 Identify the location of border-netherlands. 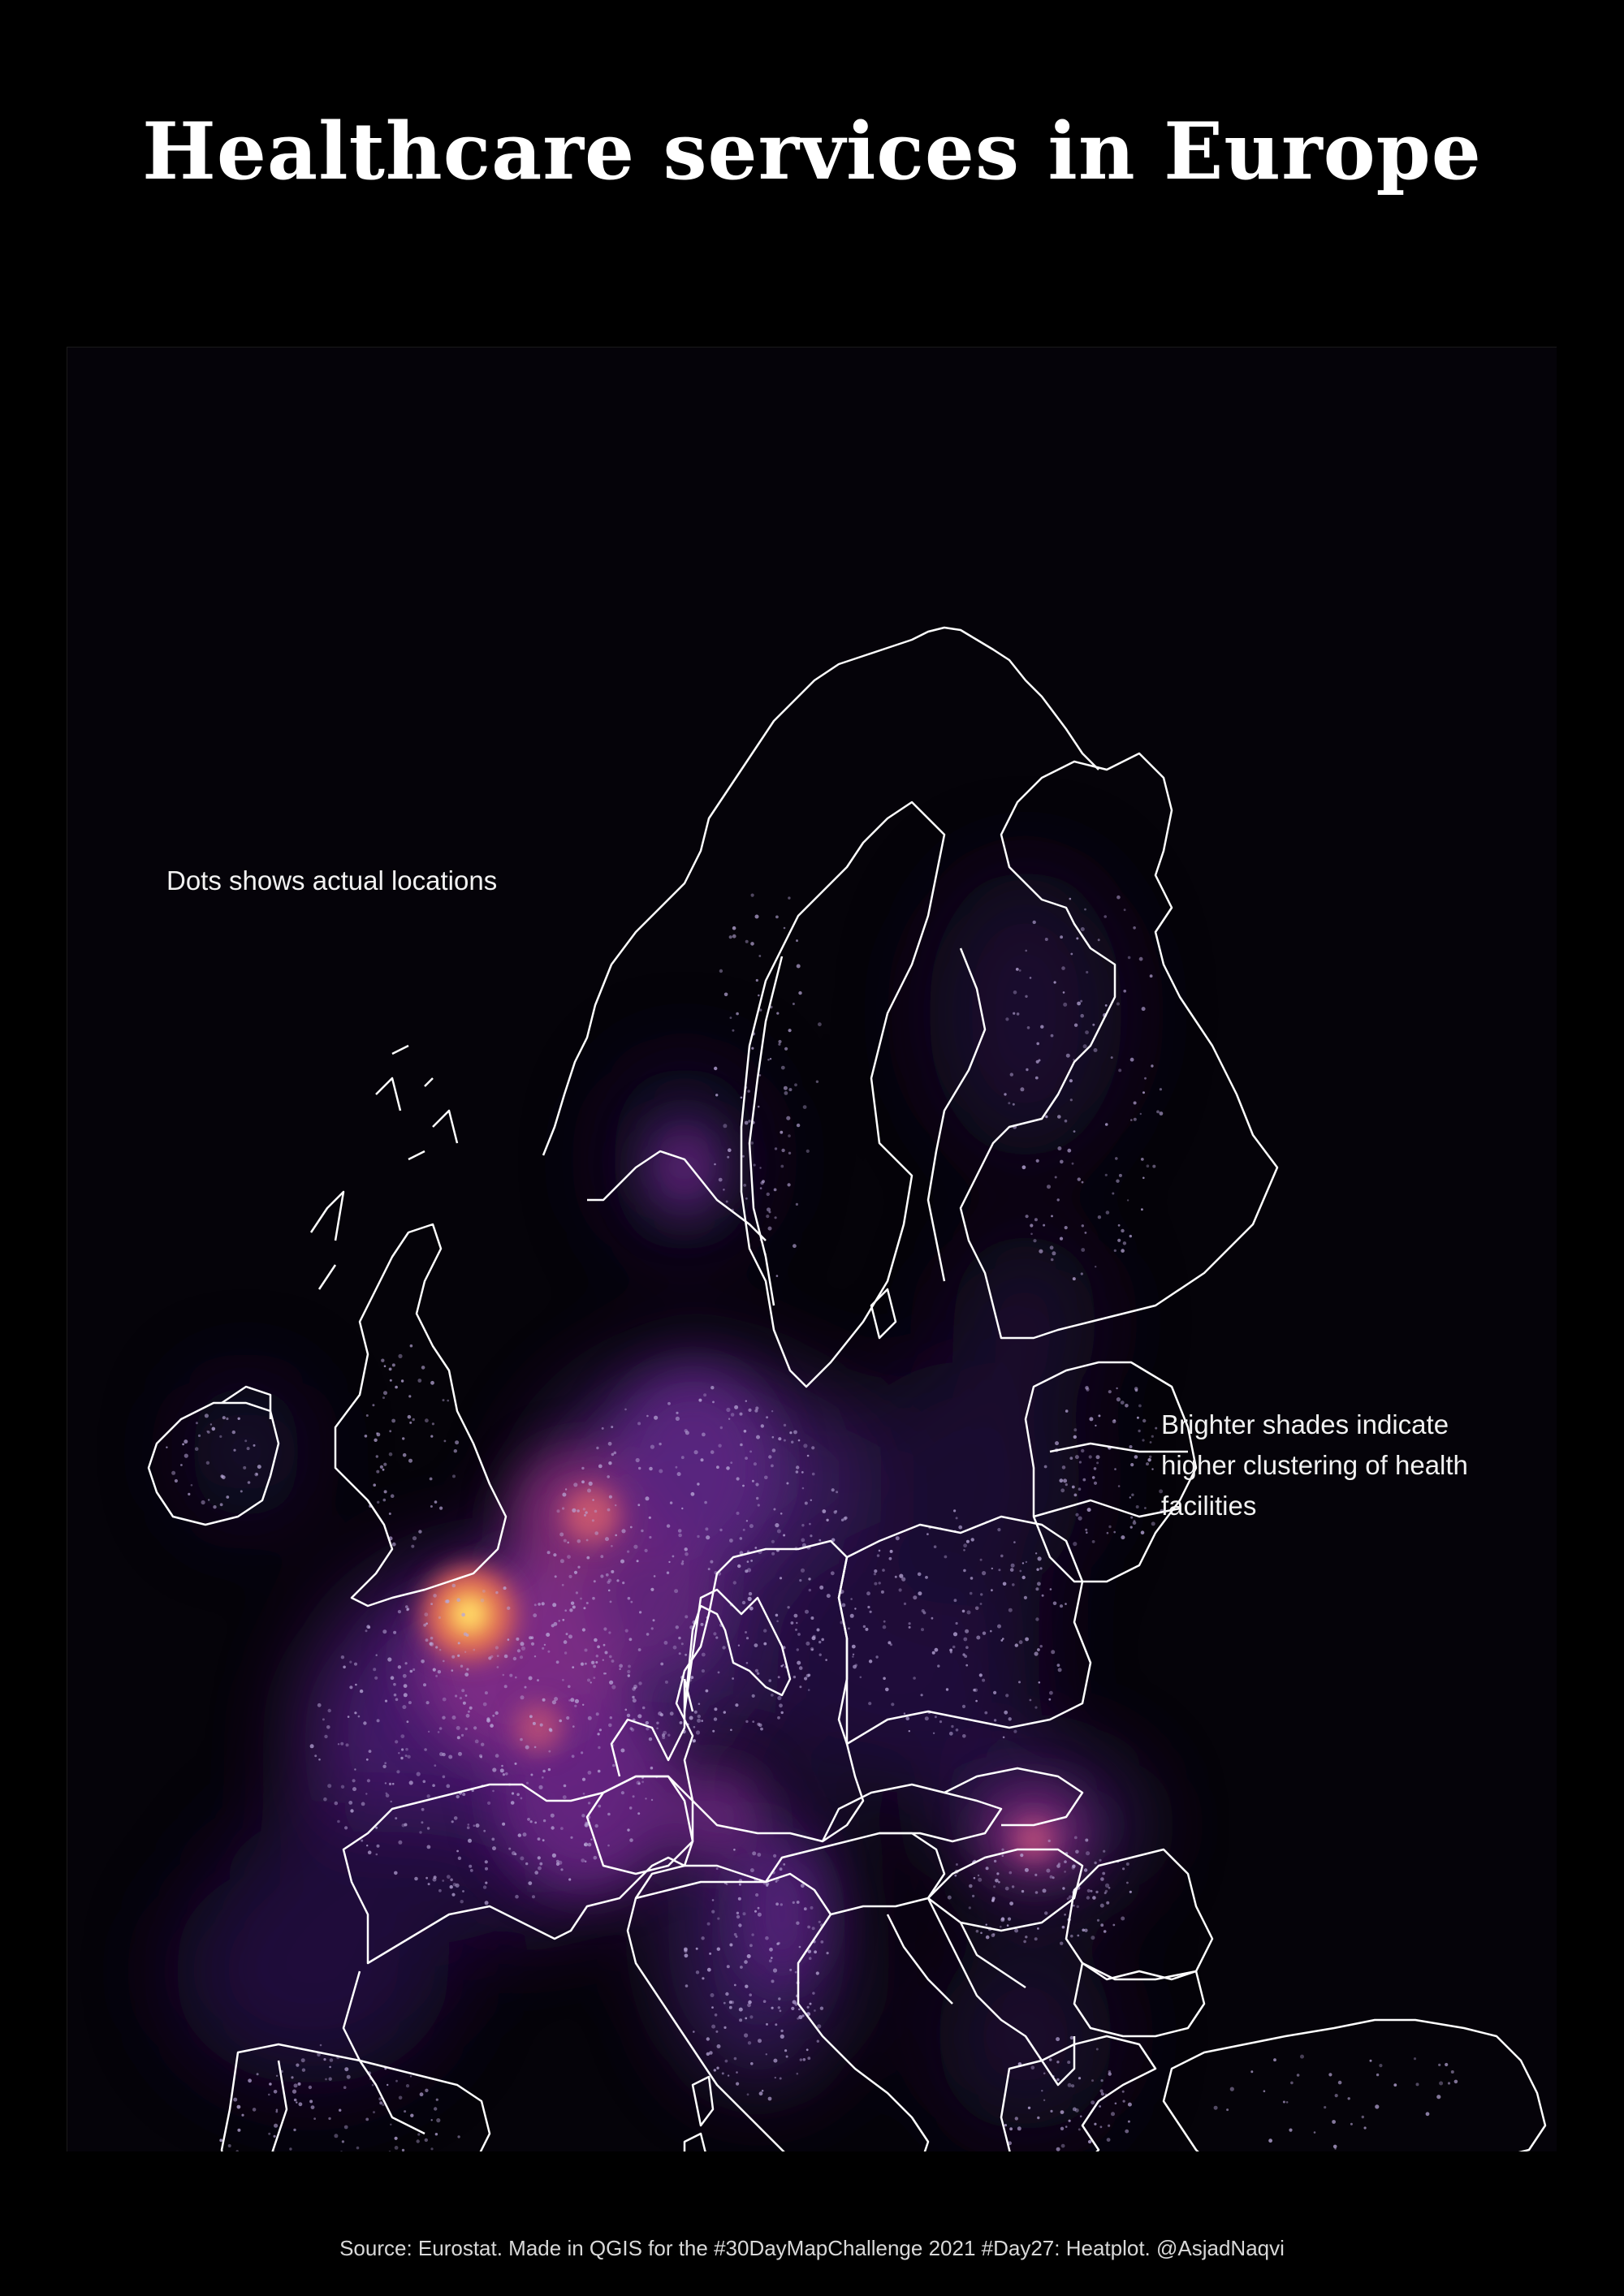
(648, 1728).